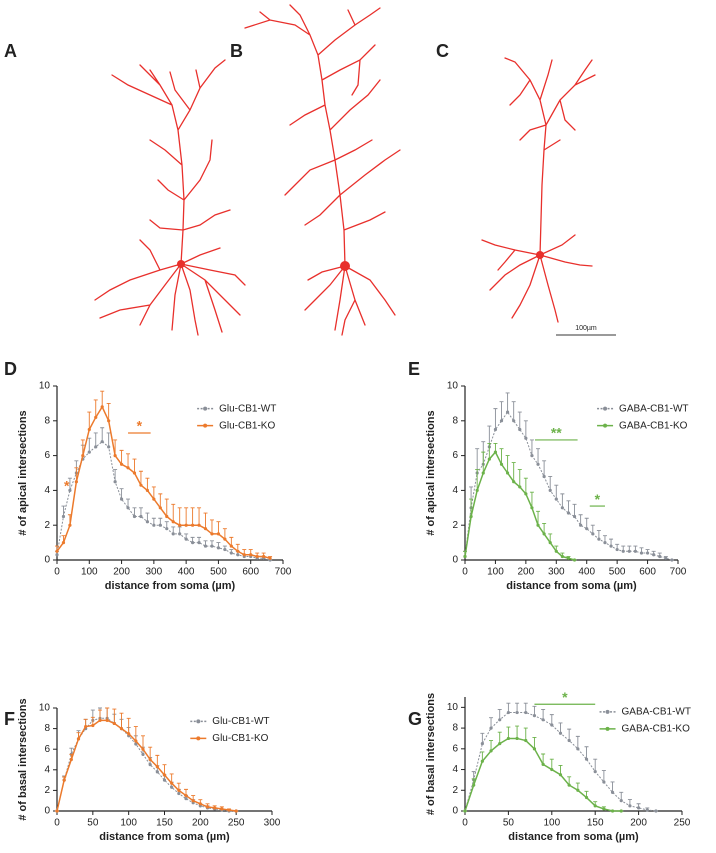 The height and width of the screenshot is (853, 716). What do you see at coordinates (682, 823) in the screenshot?
I see `x-tick-label: 250` at bounding box center [682, 823].